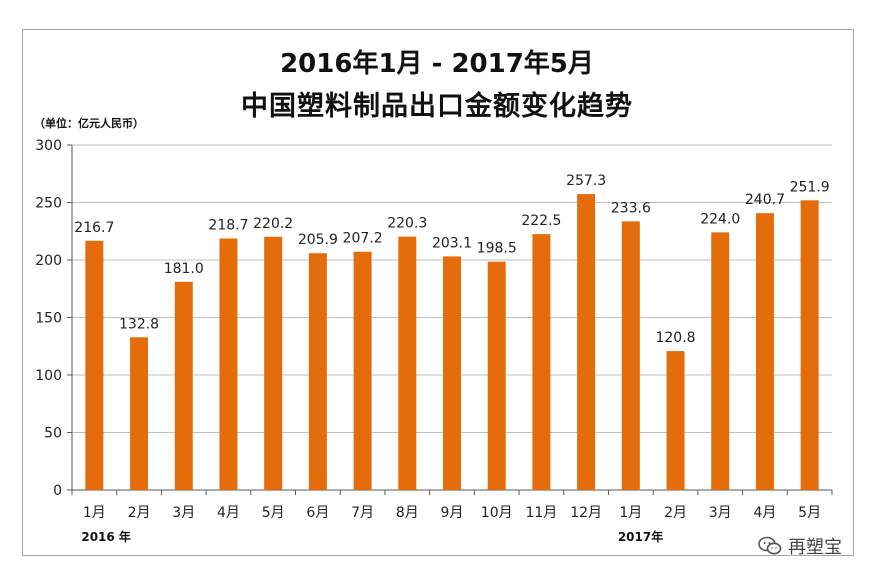 The width and height of the screenshot is (874, 584). I want to click on year-label: 2017年, so click(640, 537).